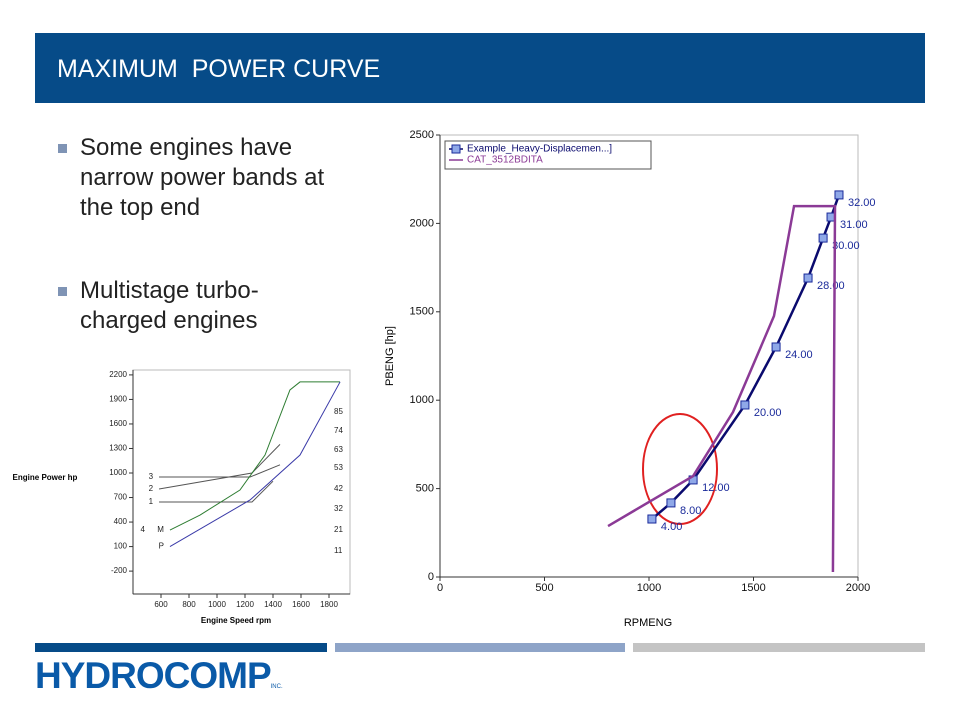 The height and width of the screenshot is (720, 960). What do you see at coordinates (276, 687) in the screenshot?
I see `logo-suffix: INC.` at bounding box center [276, 687].